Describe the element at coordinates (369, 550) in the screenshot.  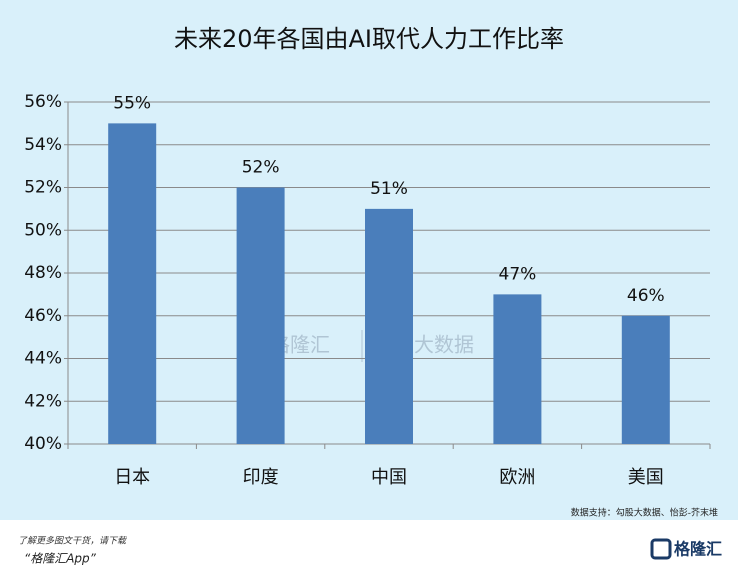
I see `footer-background` at that location.